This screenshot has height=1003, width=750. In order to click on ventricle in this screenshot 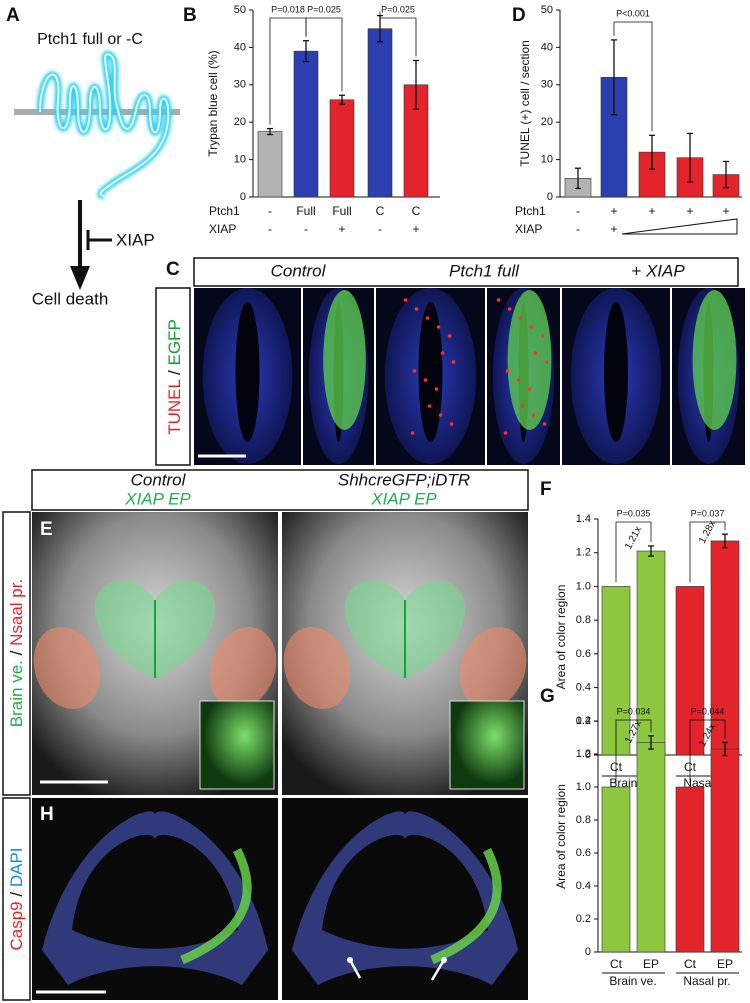, I will do `click(155, 891)`.